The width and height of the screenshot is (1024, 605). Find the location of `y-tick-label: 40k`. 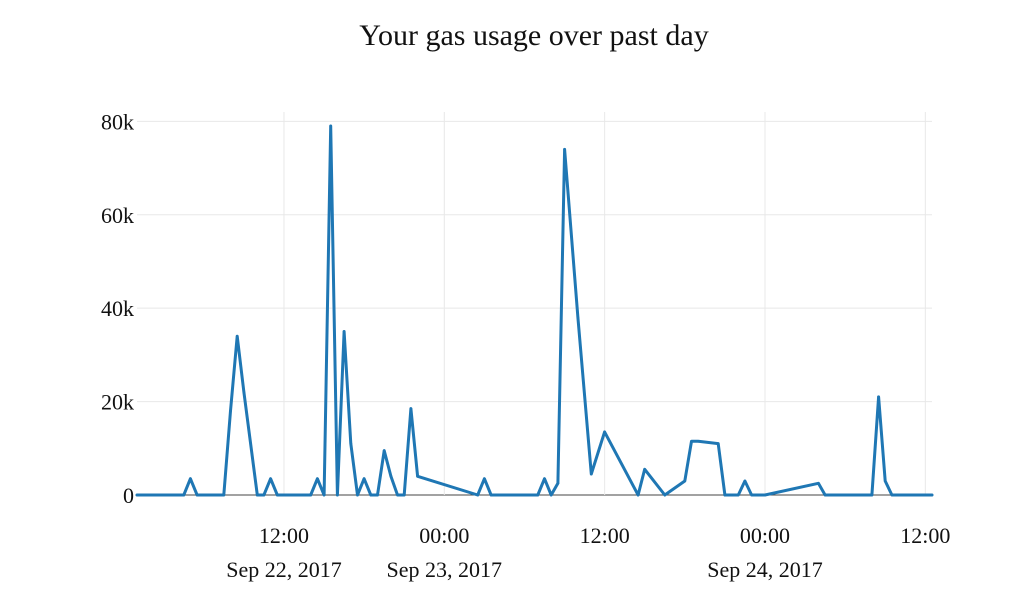

y-tick-label: 40k is located at coordinates (117, 308).